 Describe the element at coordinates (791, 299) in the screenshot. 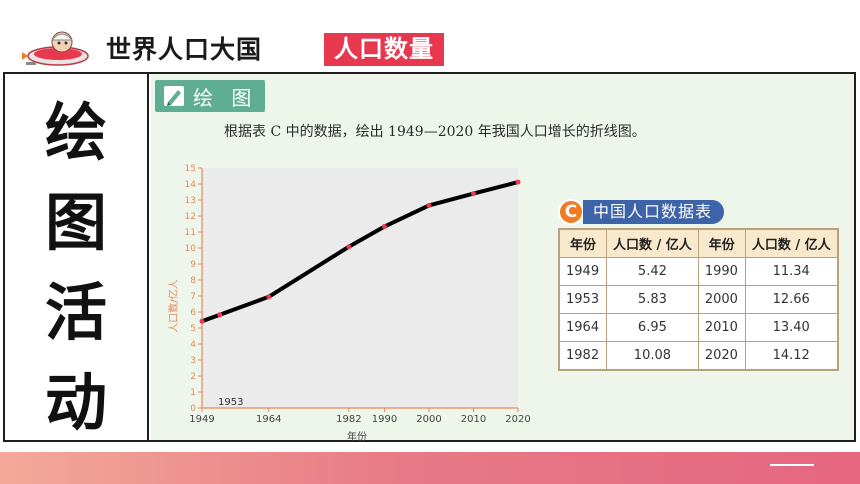

I see `table-cell-value: 12.66` at that location.